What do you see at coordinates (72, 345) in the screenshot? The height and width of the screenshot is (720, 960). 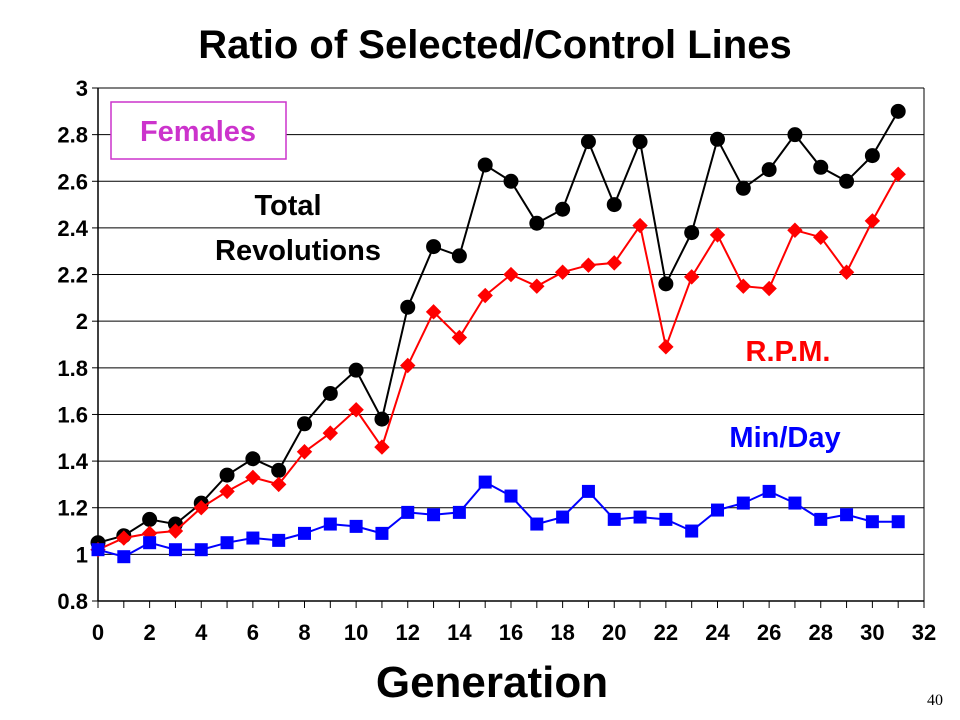 I see `y-tick-labels: 0.8 1 1.2 1.4 1.6 1.8 2 2.2 2.4 2.6 2.8 3` at bounding box center [72, 345].